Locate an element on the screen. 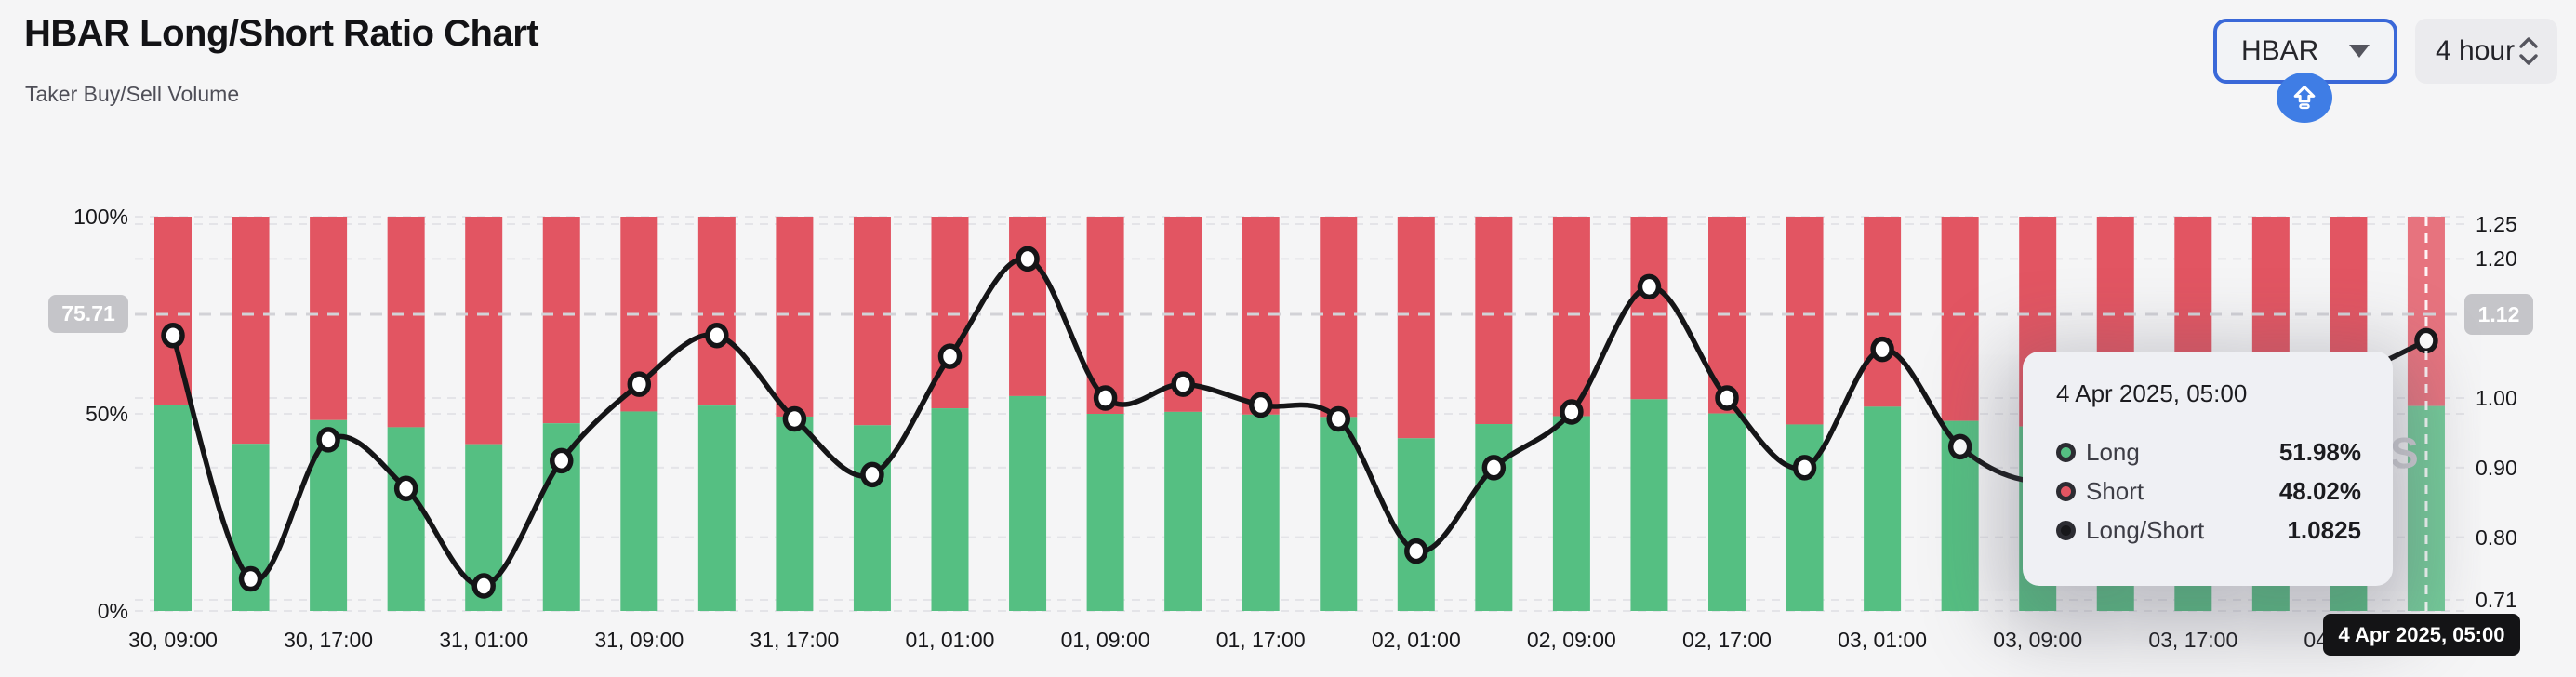 This screenshot has width=2576, height=677. x-axis-tick: 02, 17:00 is located at coordinates (1727, 640).